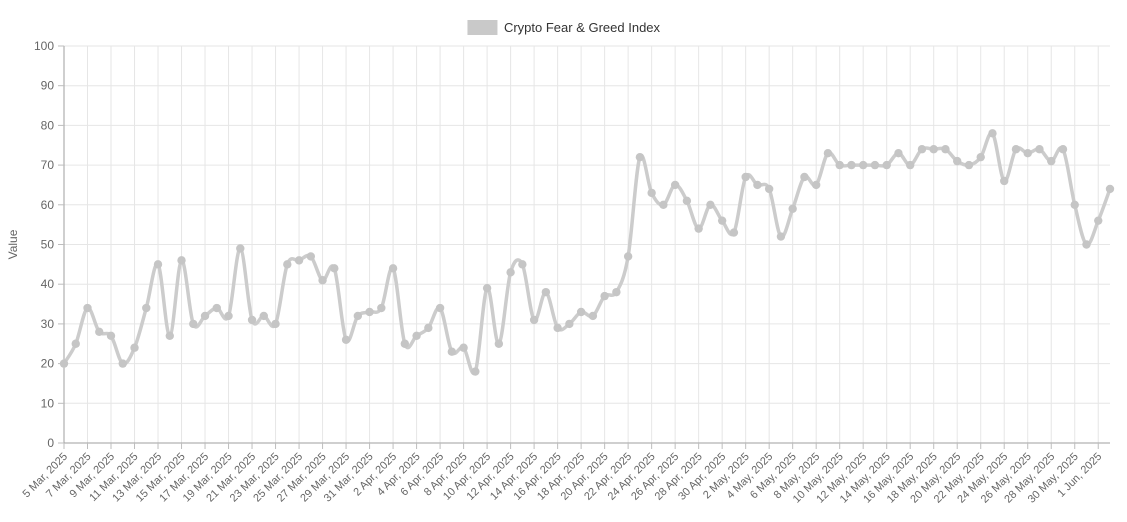 This screenshot has height=522, width=1127. What do you see at coordinates (48, 245) in the screenshot?
I see `y-tick-label: 50` at bounding box center [48, 245].